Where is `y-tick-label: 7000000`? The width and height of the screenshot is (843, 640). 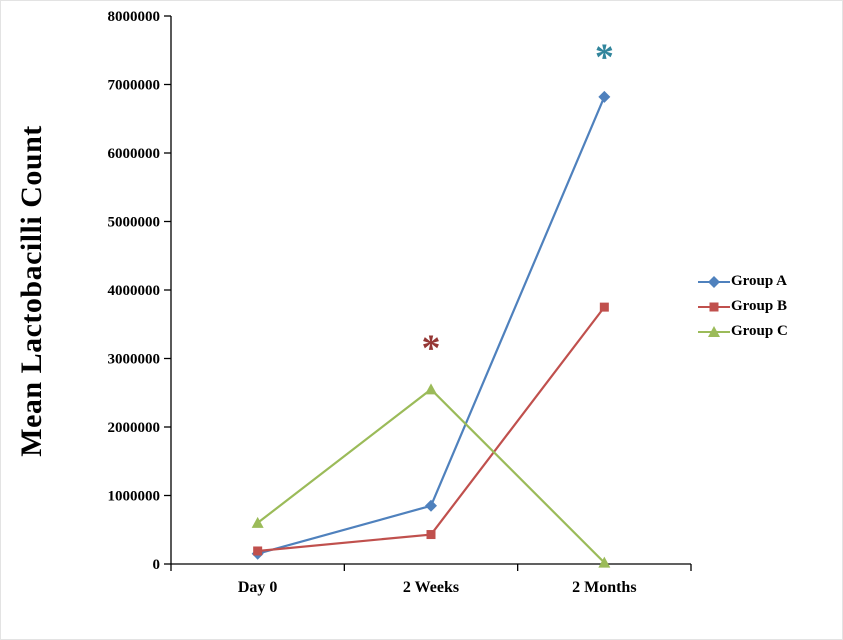 y-tick-label: 7000000 is located at coordinates (134, 86).